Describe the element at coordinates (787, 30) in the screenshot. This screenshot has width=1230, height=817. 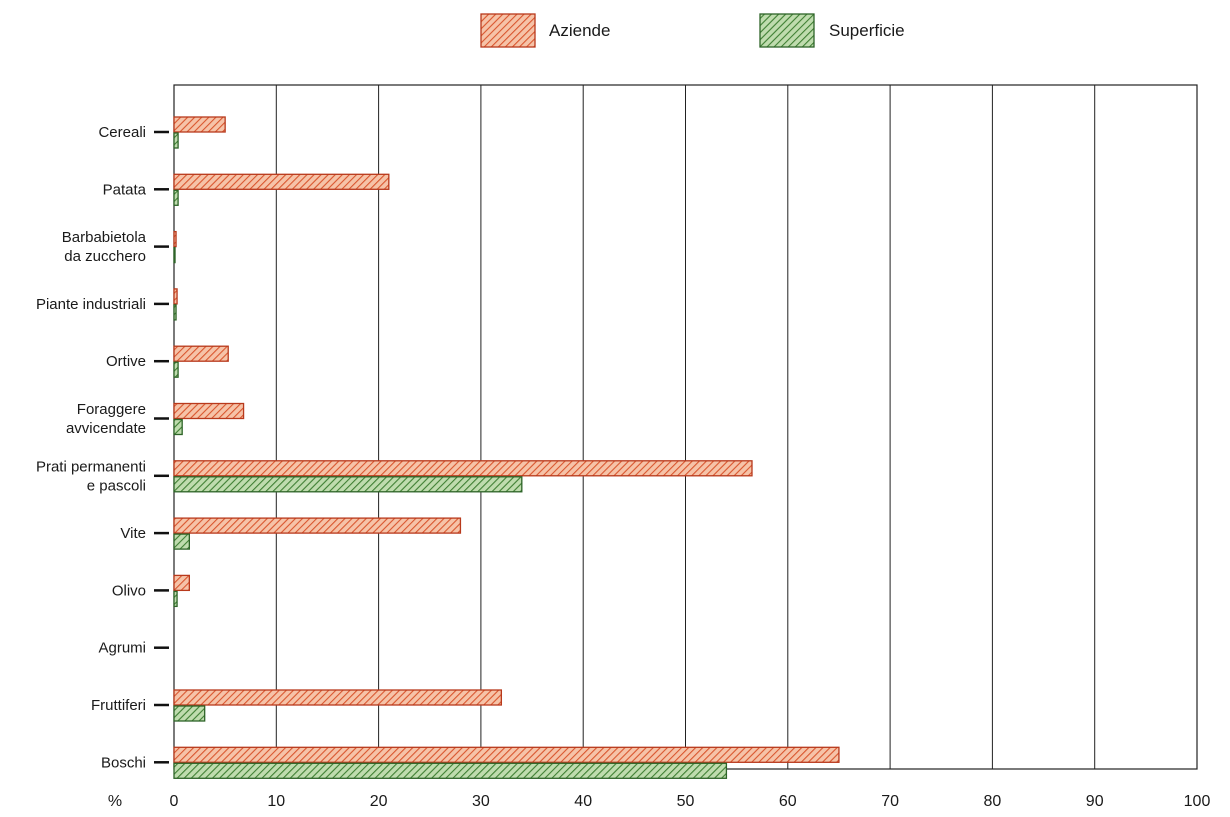
I see `legend-swatch-superficie` at that location.